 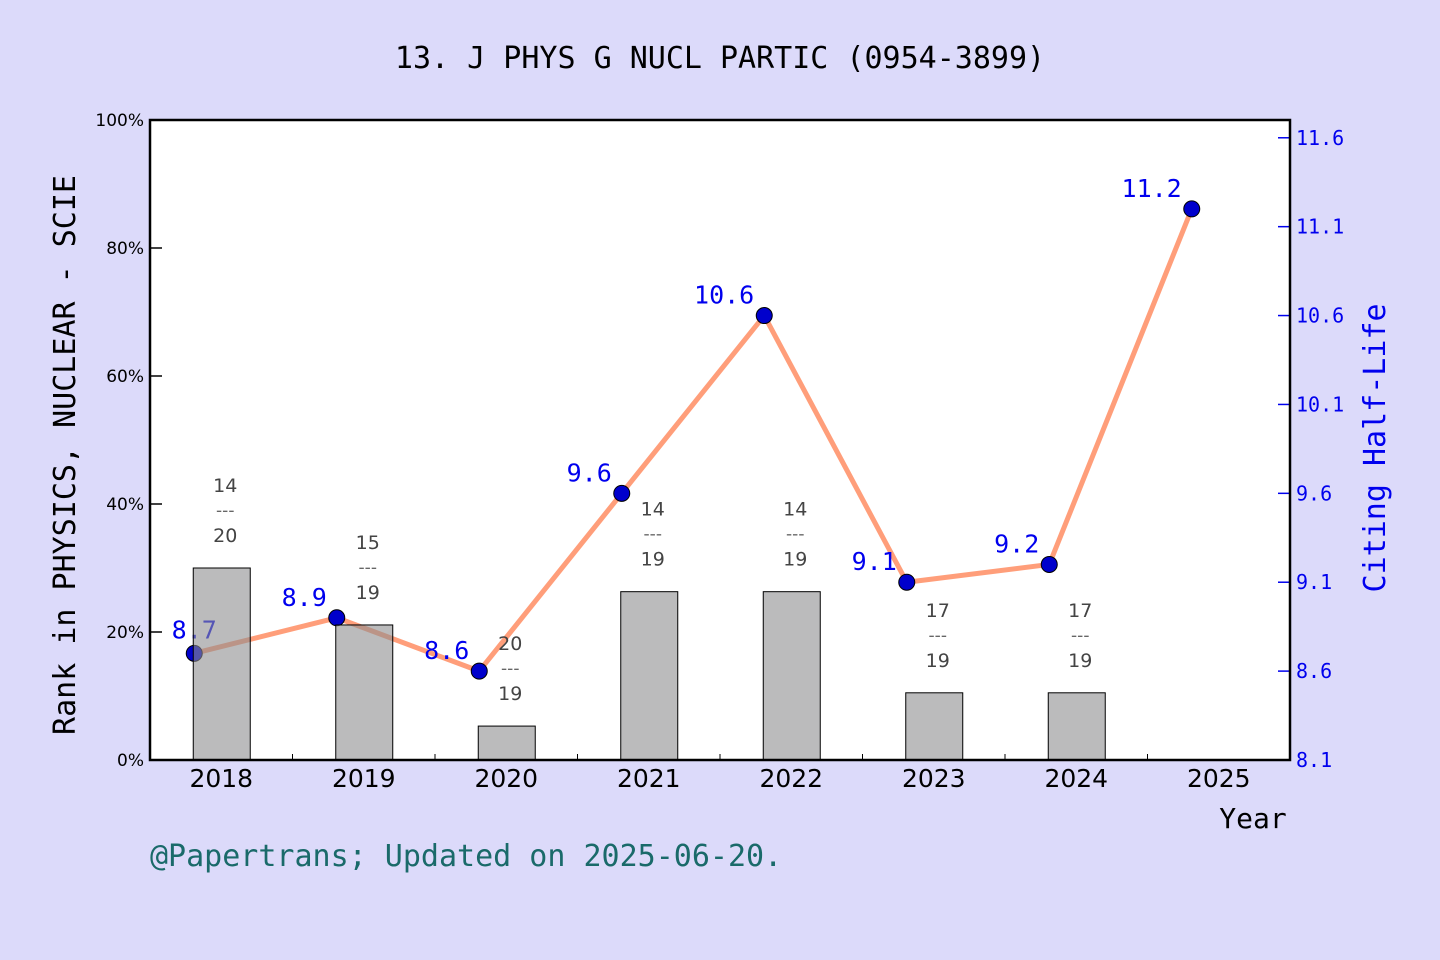 What do you see at coordinates (130, 761) in the screenshot?
I see `y-left-tick-label: 0%` at bounding box center [130, 761].